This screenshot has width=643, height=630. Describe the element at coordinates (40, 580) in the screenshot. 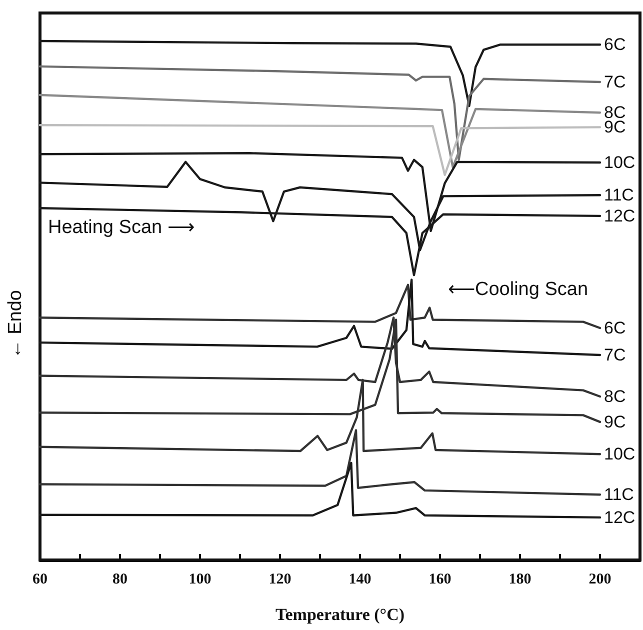

I see `x-tick-label: 60` at that location.